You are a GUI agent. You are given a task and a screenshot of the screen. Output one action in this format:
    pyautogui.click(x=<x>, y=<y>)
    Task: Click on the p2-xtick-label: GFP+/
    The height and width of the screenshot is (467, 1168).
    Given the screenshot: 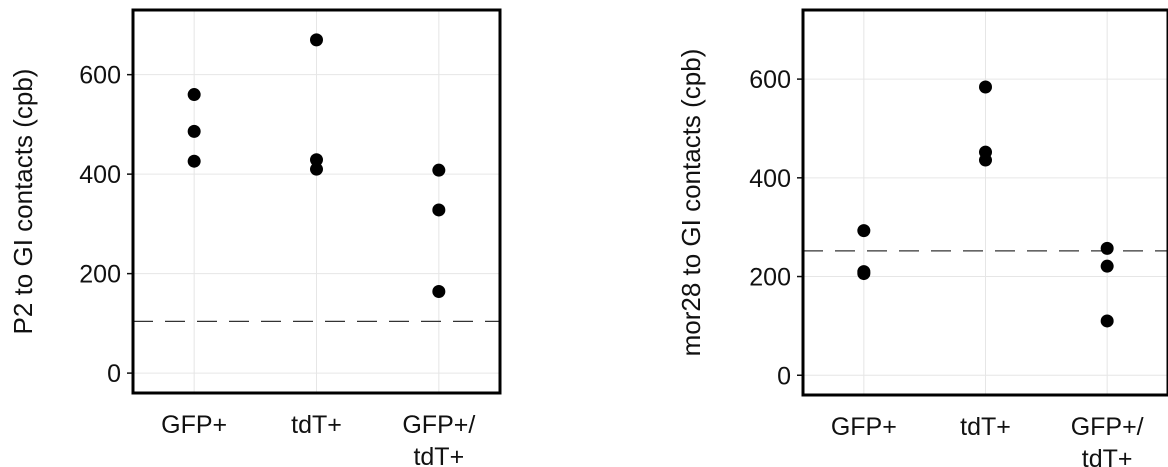 What is the action you would take?
    pyautogui.click(x=438, y=425)
    